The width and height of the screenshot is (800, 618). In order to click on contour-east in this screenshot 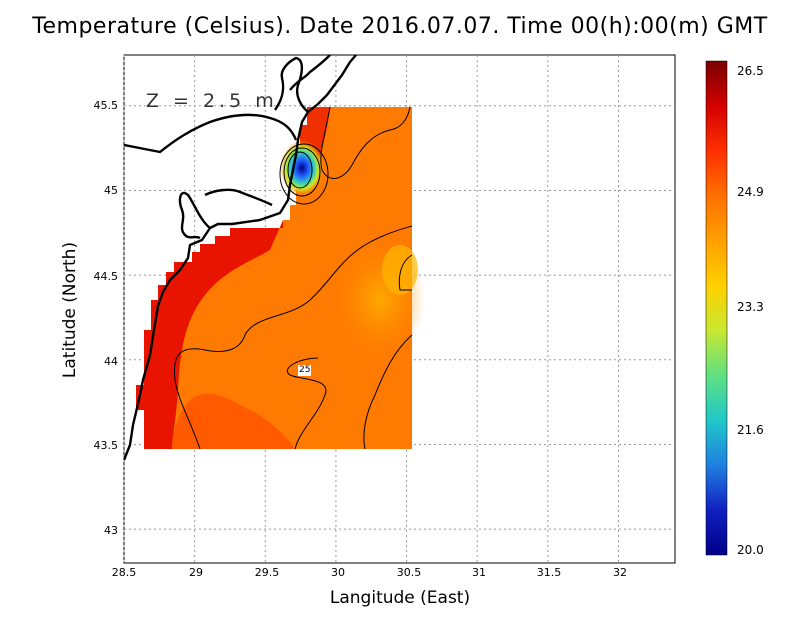, I will do `click(405, 272)`.